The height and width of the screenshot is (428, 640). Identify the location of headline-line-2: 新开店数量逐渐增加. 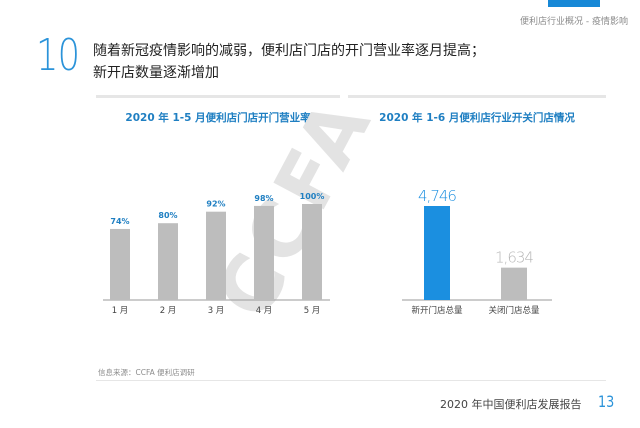
(156, 73).